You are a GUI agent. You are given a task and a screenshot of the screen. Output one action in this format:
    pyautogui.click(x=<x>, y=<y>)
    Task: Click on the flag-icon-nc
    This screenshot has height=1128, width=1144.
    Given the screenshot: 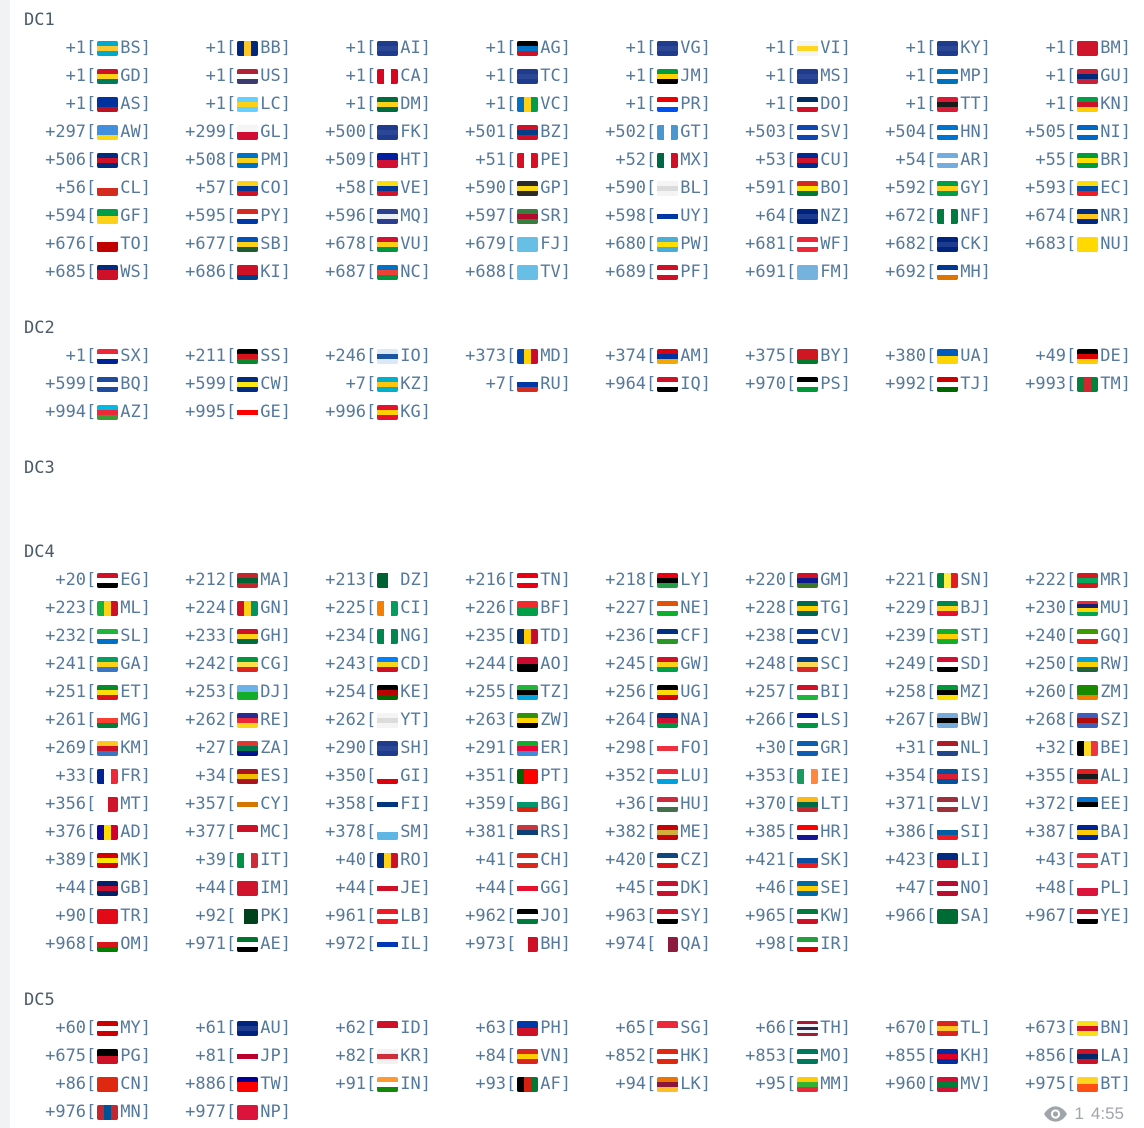 What is the action you would take?
    pyautogui.click(x=388, y=272)
    